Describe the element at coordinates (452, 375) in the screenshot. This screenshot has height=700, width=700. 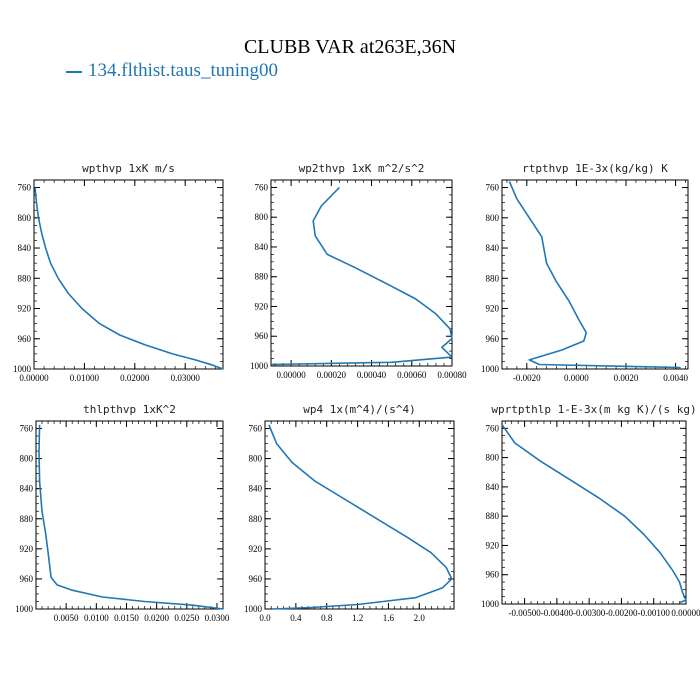
I see `x-tick-label: 0.00080` at that location.